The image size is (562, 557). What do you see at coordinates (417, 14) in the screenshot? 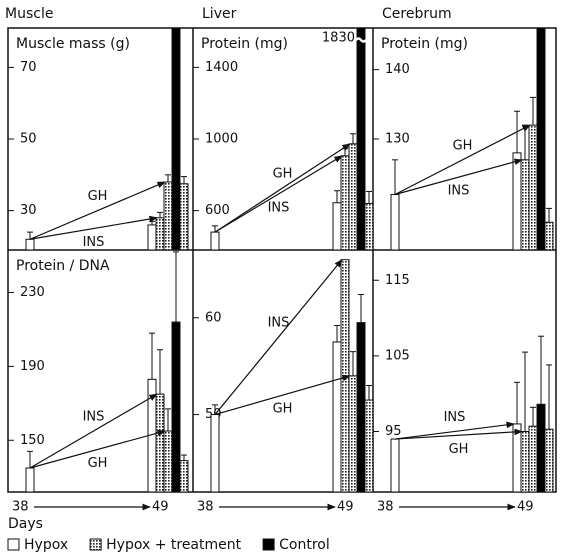
I see `column-title: Cerebrum` at bounding box center [417, 14].